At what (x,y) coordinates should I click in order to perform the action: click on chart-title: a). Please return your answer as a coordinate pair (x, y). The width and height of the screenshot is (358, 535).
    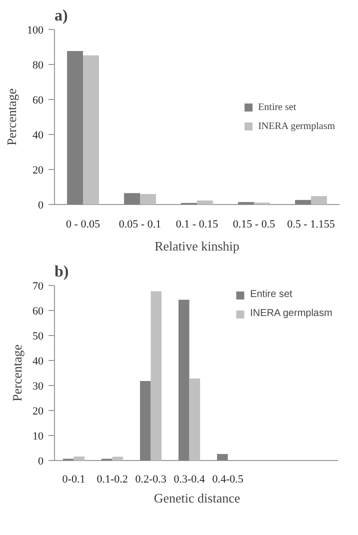
    Looking at the image, I should click on (61, 16).